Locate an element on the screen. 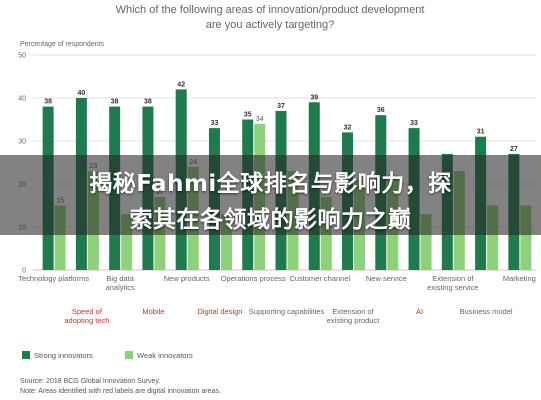 The width and height of the screenshot is (541, 400). bar-value-label: 36 is located at coordinates (381, 110).